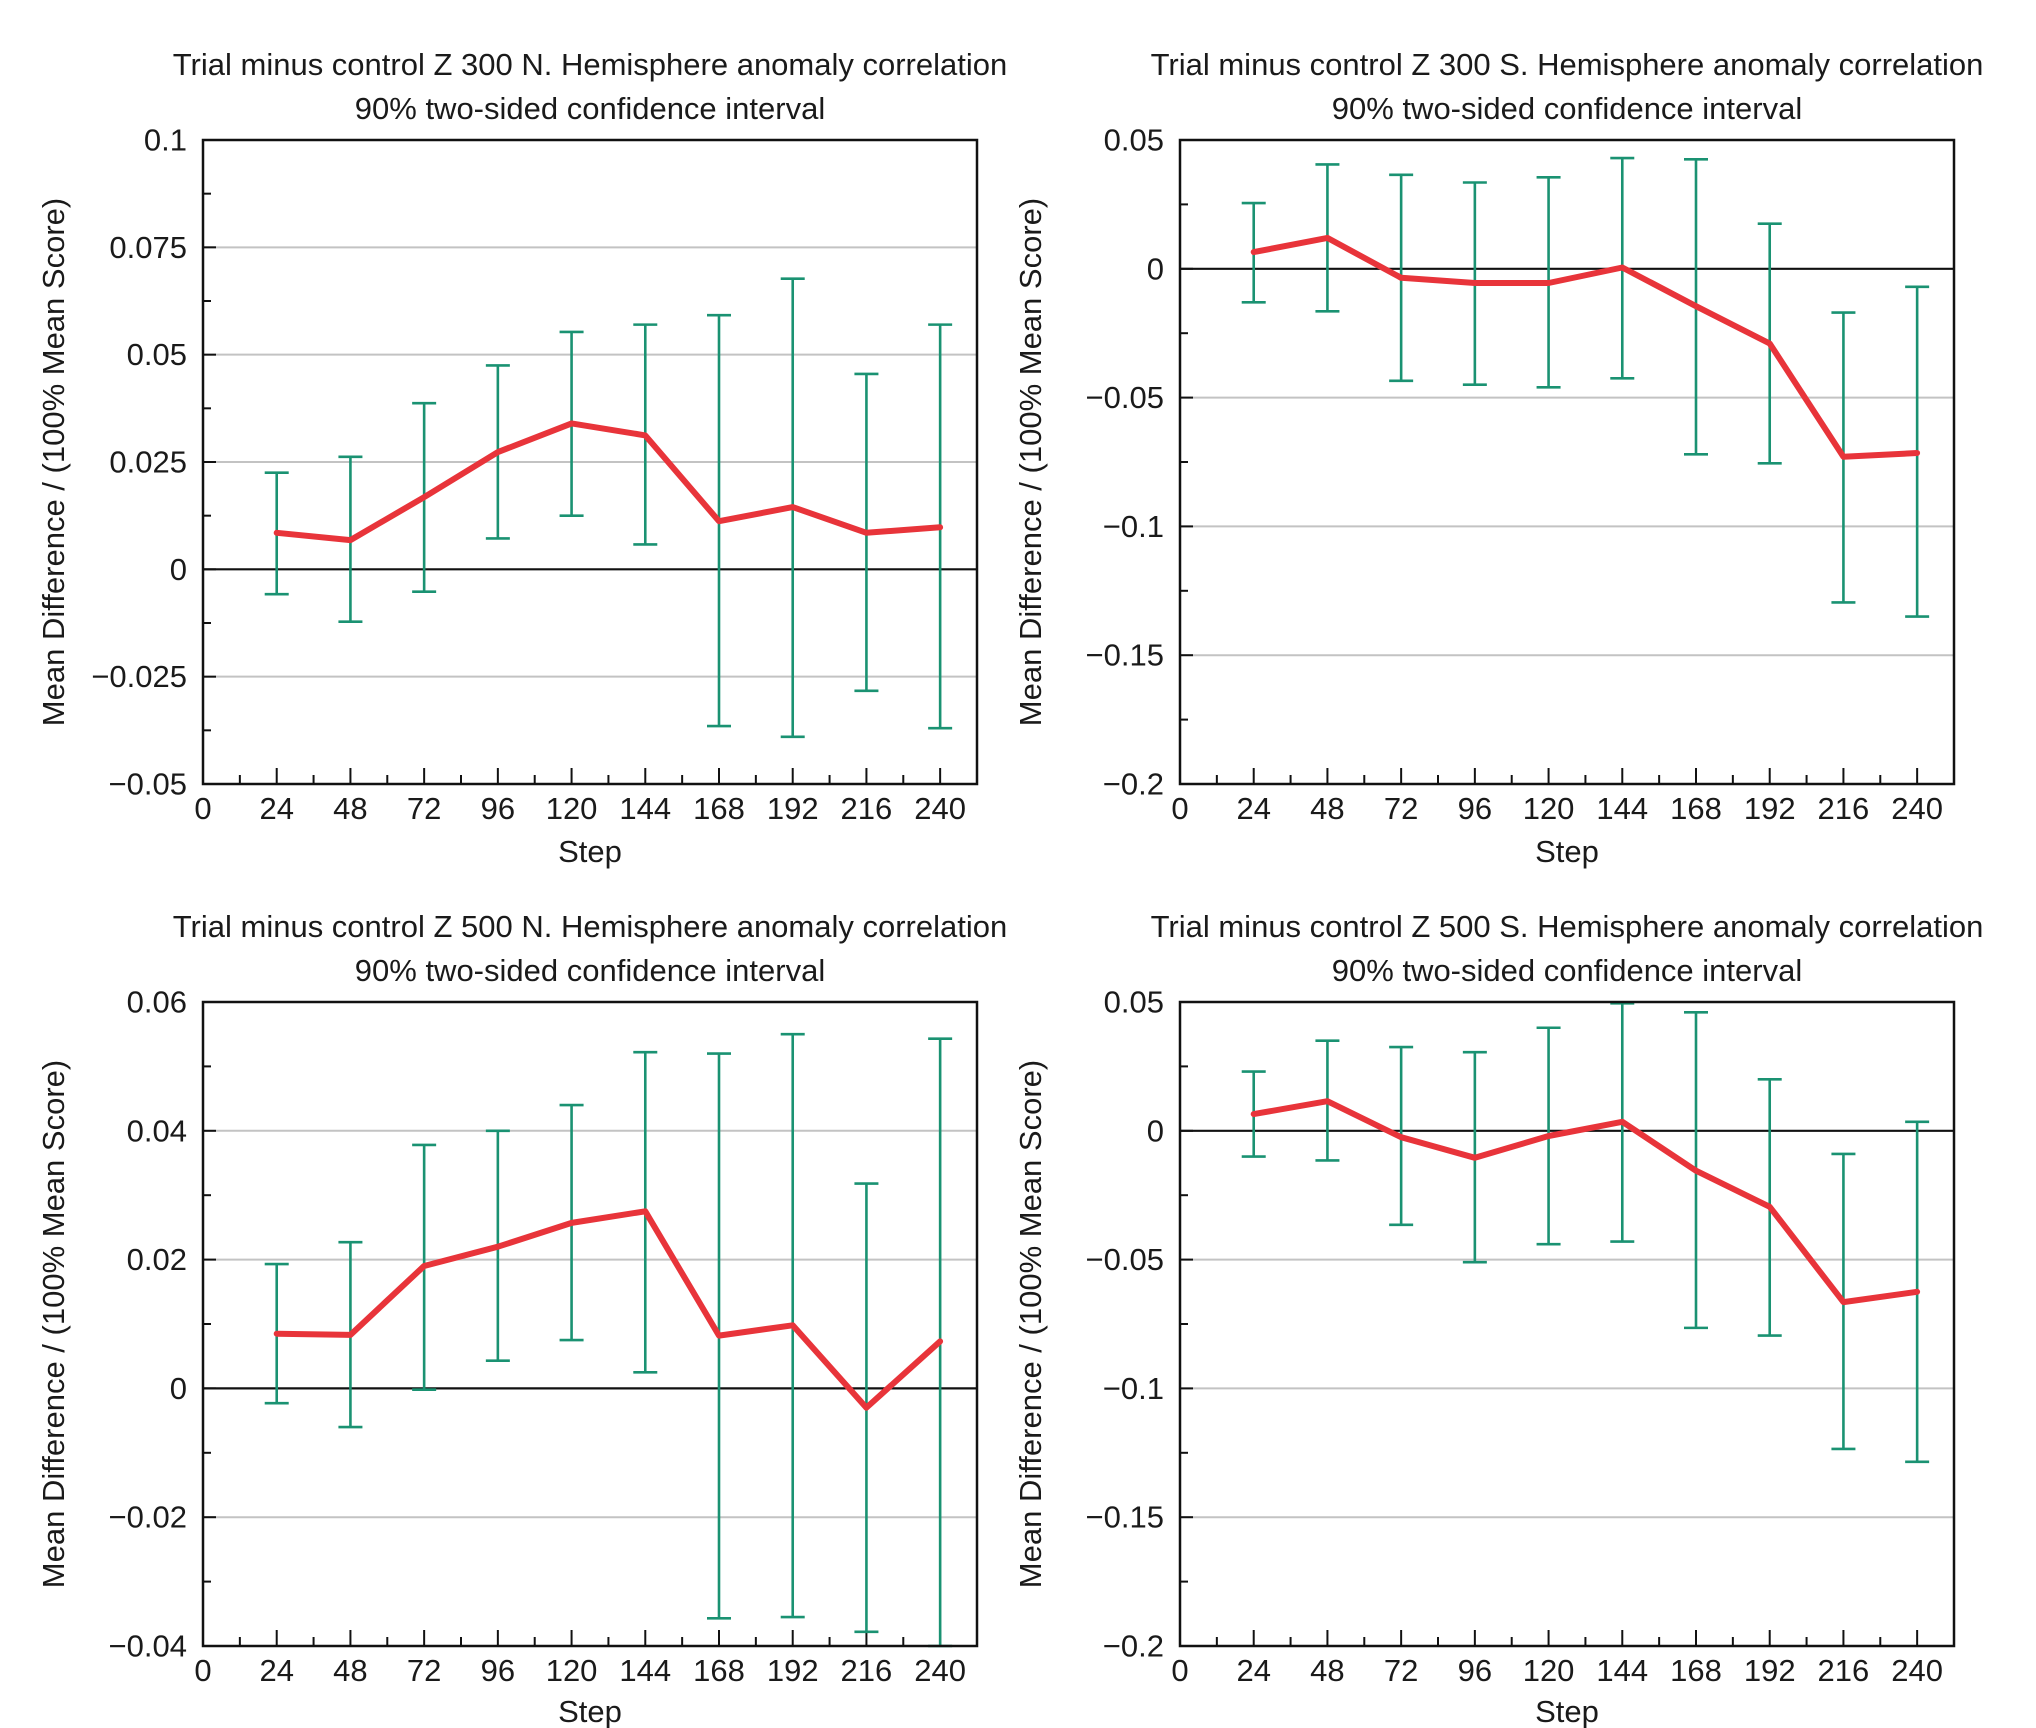  Describe the element at coordinates (1125, 462) in the screenshot. I see `y-tick-labels: −0.2 −0.15 −0.1 −0.05 0 0.05` at that location.